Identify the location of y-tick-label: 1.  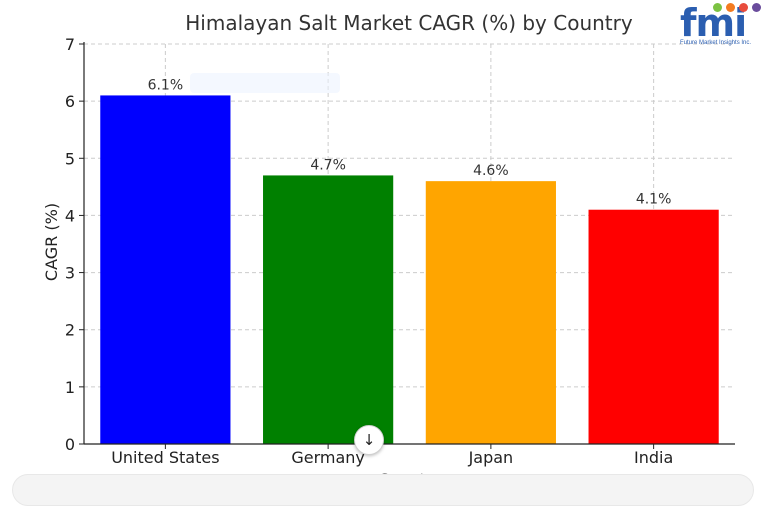
(70, 387).